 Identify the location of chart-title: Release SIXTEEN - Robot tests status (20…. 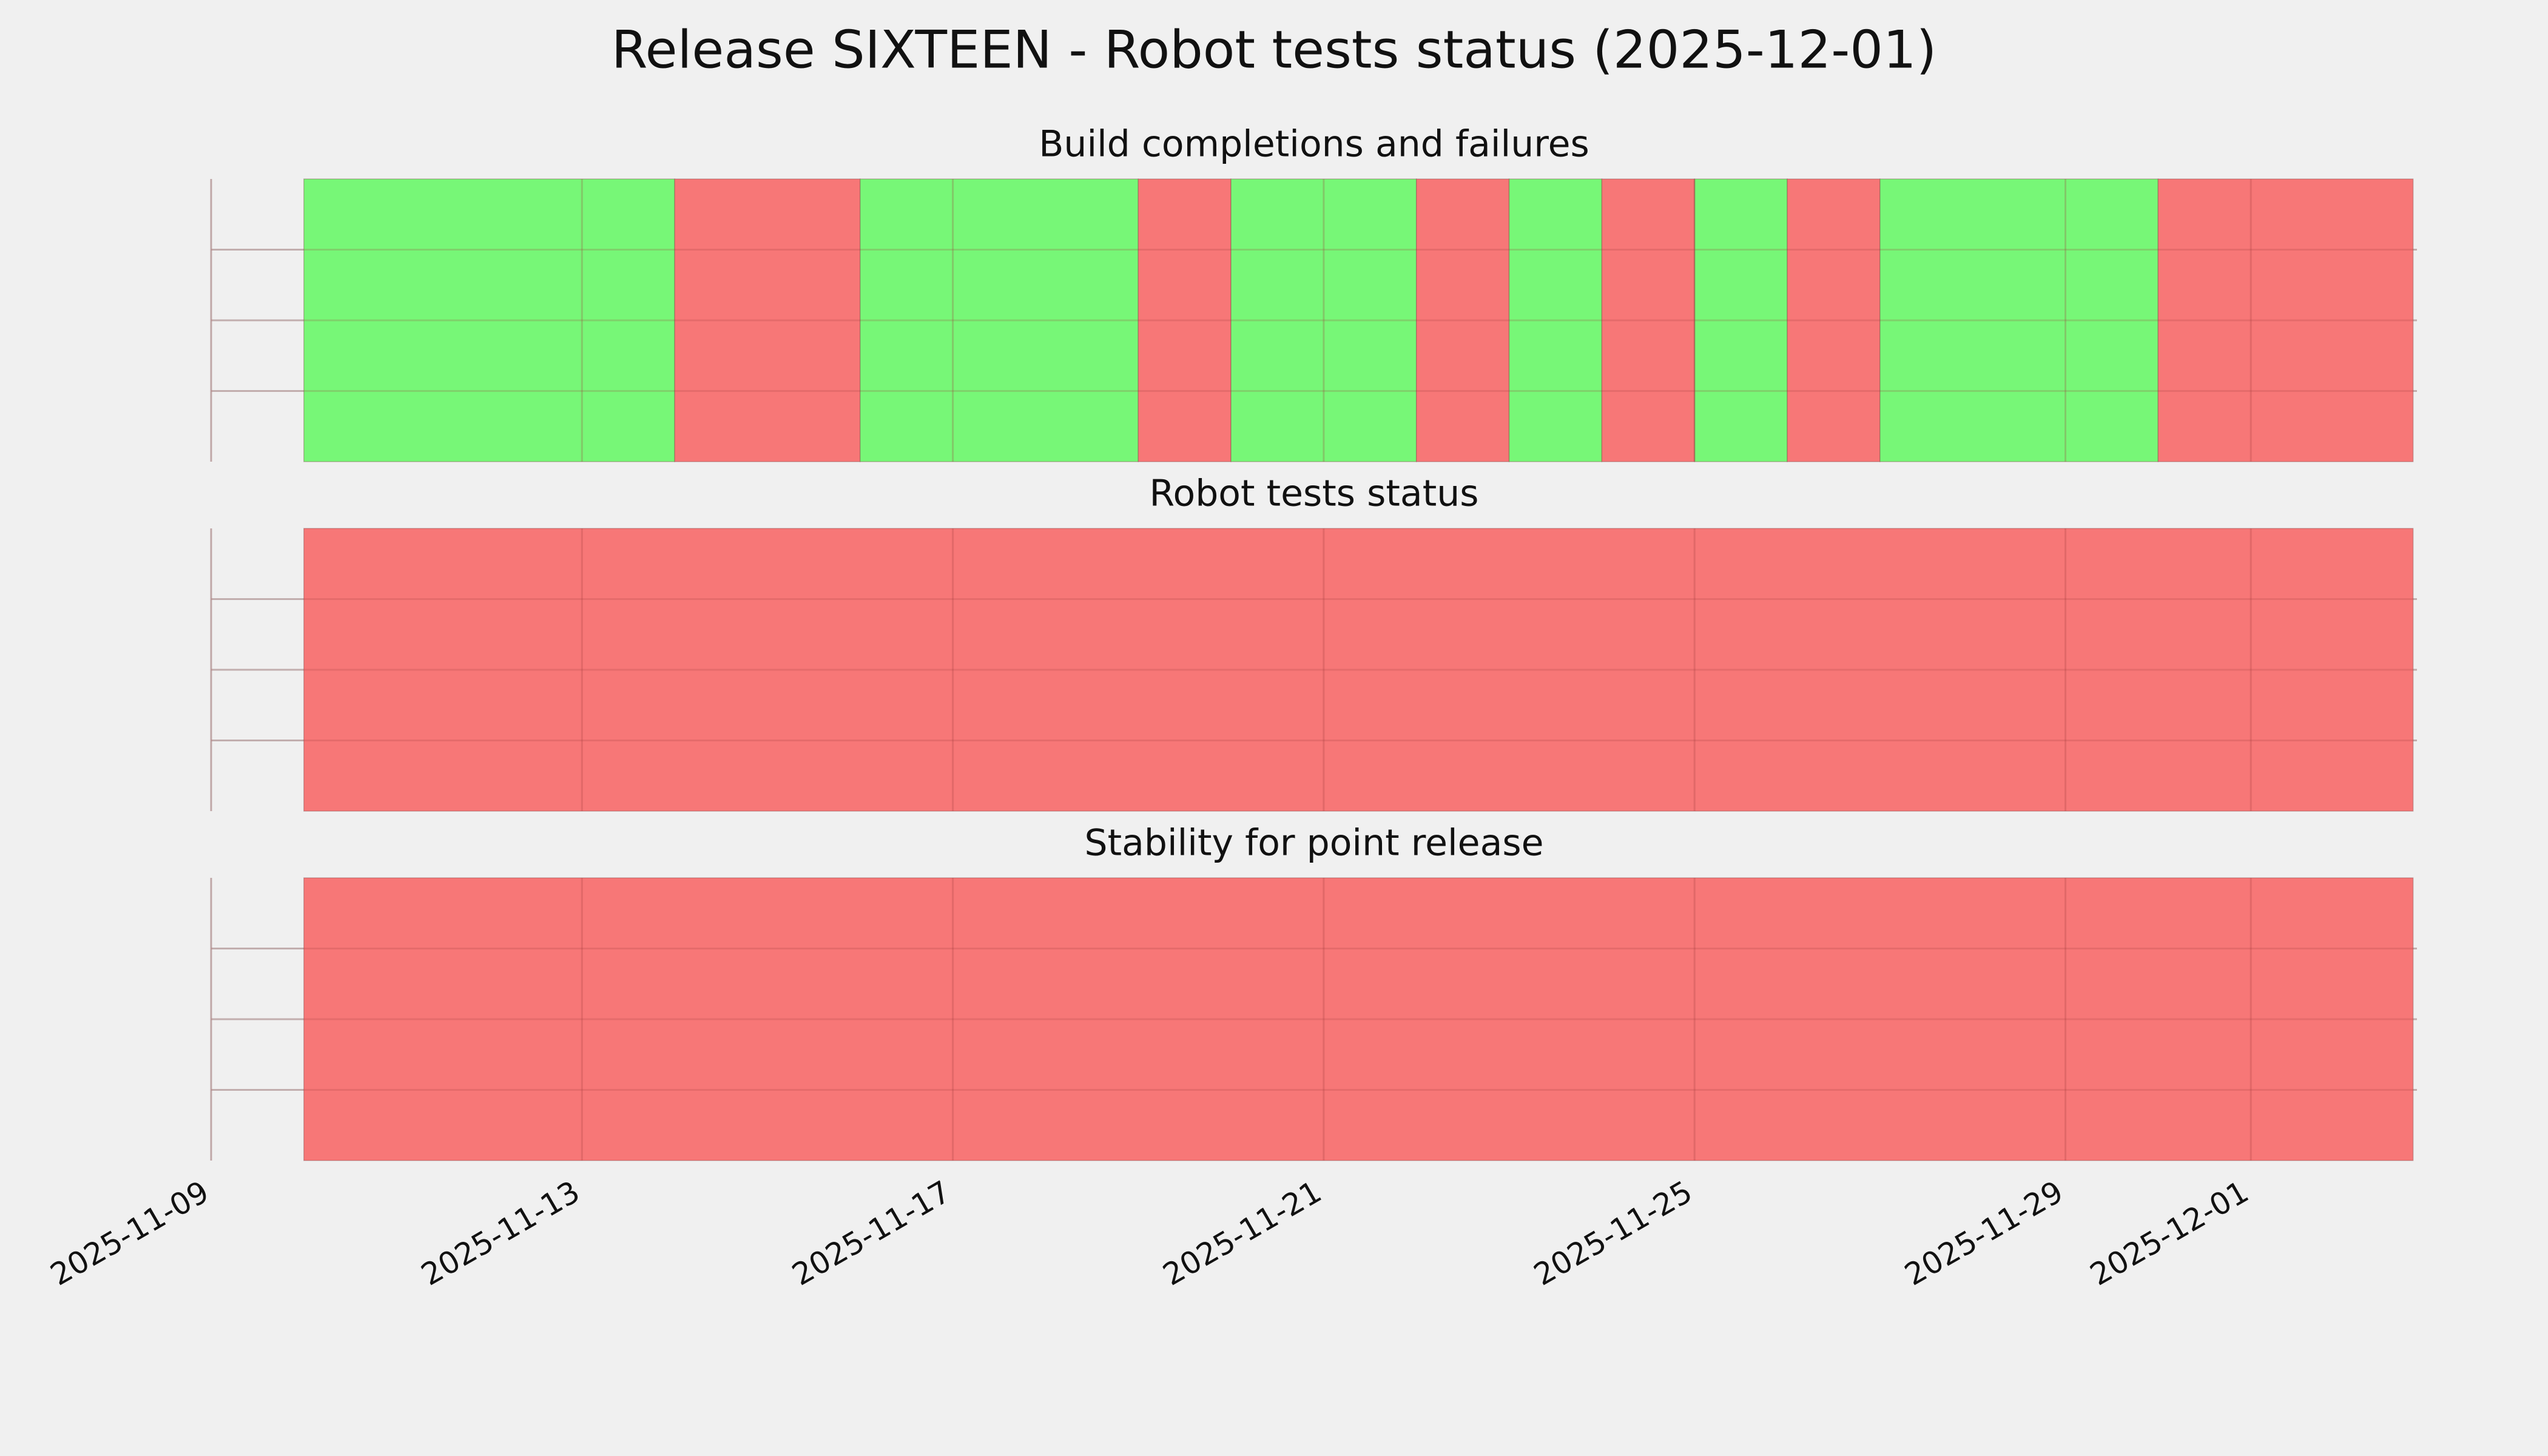
(1274, 49).